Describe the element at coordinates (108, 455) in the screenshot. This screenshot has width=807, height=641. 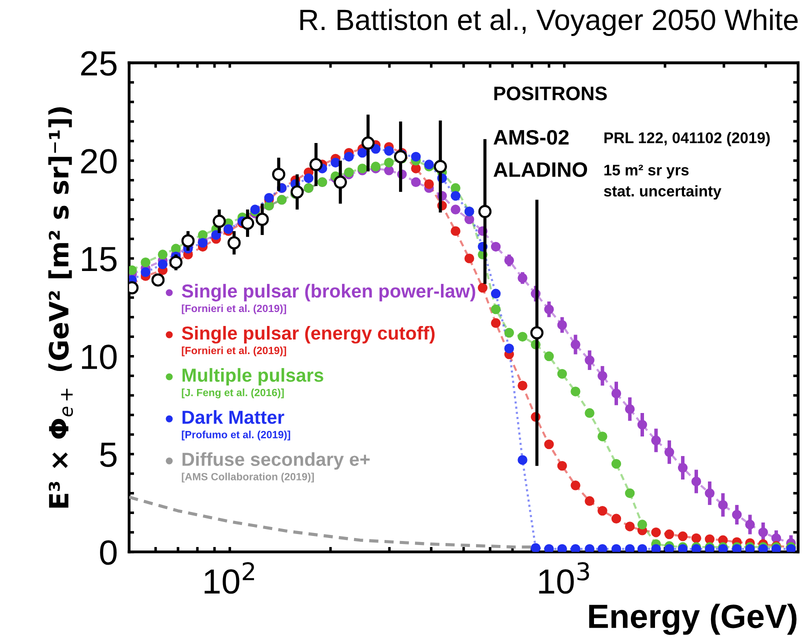
I see `y-tick-label: 5` at that location.